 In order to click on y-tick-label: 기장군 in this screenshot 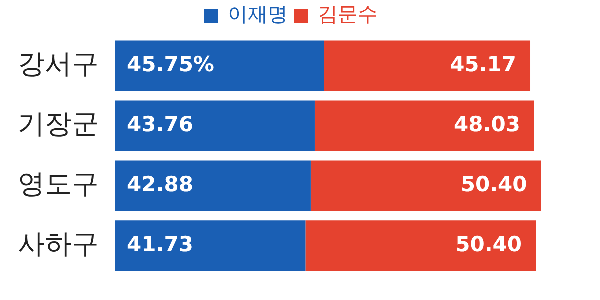, I will do `click(58, 124)`.